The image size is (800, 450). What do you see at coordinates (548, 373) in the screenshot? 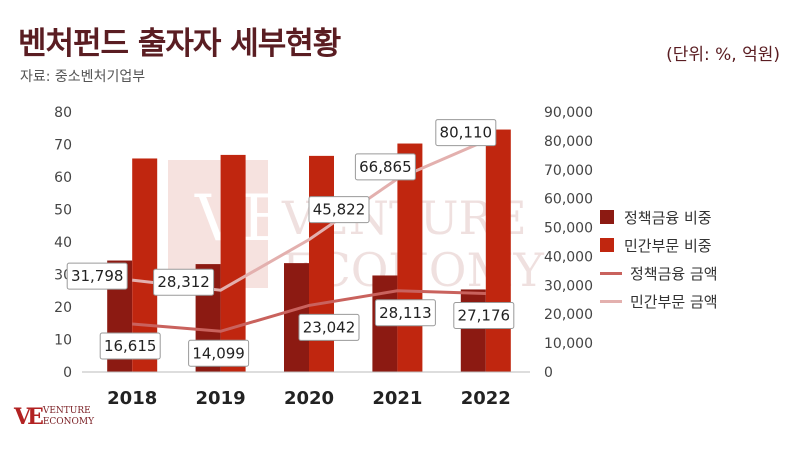
I see `right-tick-label: 0` at bounding box center [548, 373].